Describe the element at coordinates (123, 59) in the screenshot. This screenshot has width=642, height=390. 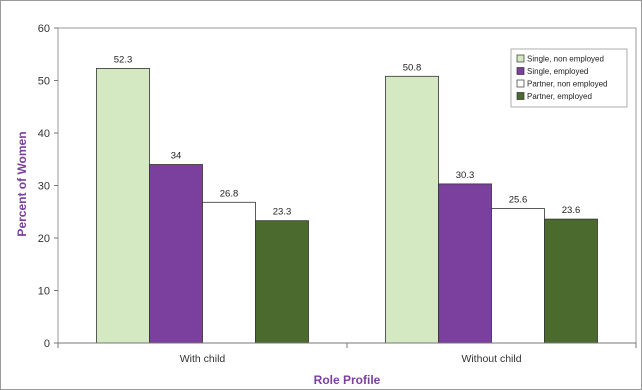
I see `data-label: 52.3` at that location.